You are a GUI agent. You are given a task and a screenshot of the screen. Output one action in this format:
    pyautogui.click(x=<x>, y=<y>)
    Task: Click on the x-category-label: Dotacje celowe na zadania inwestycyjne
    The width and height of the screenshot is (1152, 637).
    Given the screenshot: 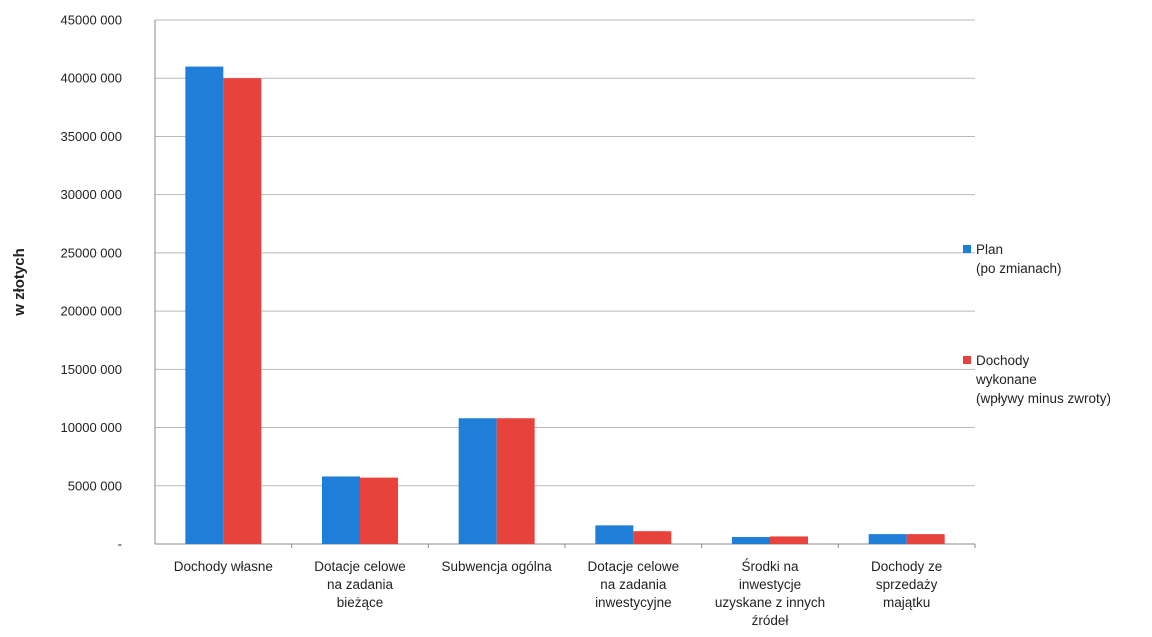 What is the action you would take?
    pyautogui.click(x=634, y=584)
    